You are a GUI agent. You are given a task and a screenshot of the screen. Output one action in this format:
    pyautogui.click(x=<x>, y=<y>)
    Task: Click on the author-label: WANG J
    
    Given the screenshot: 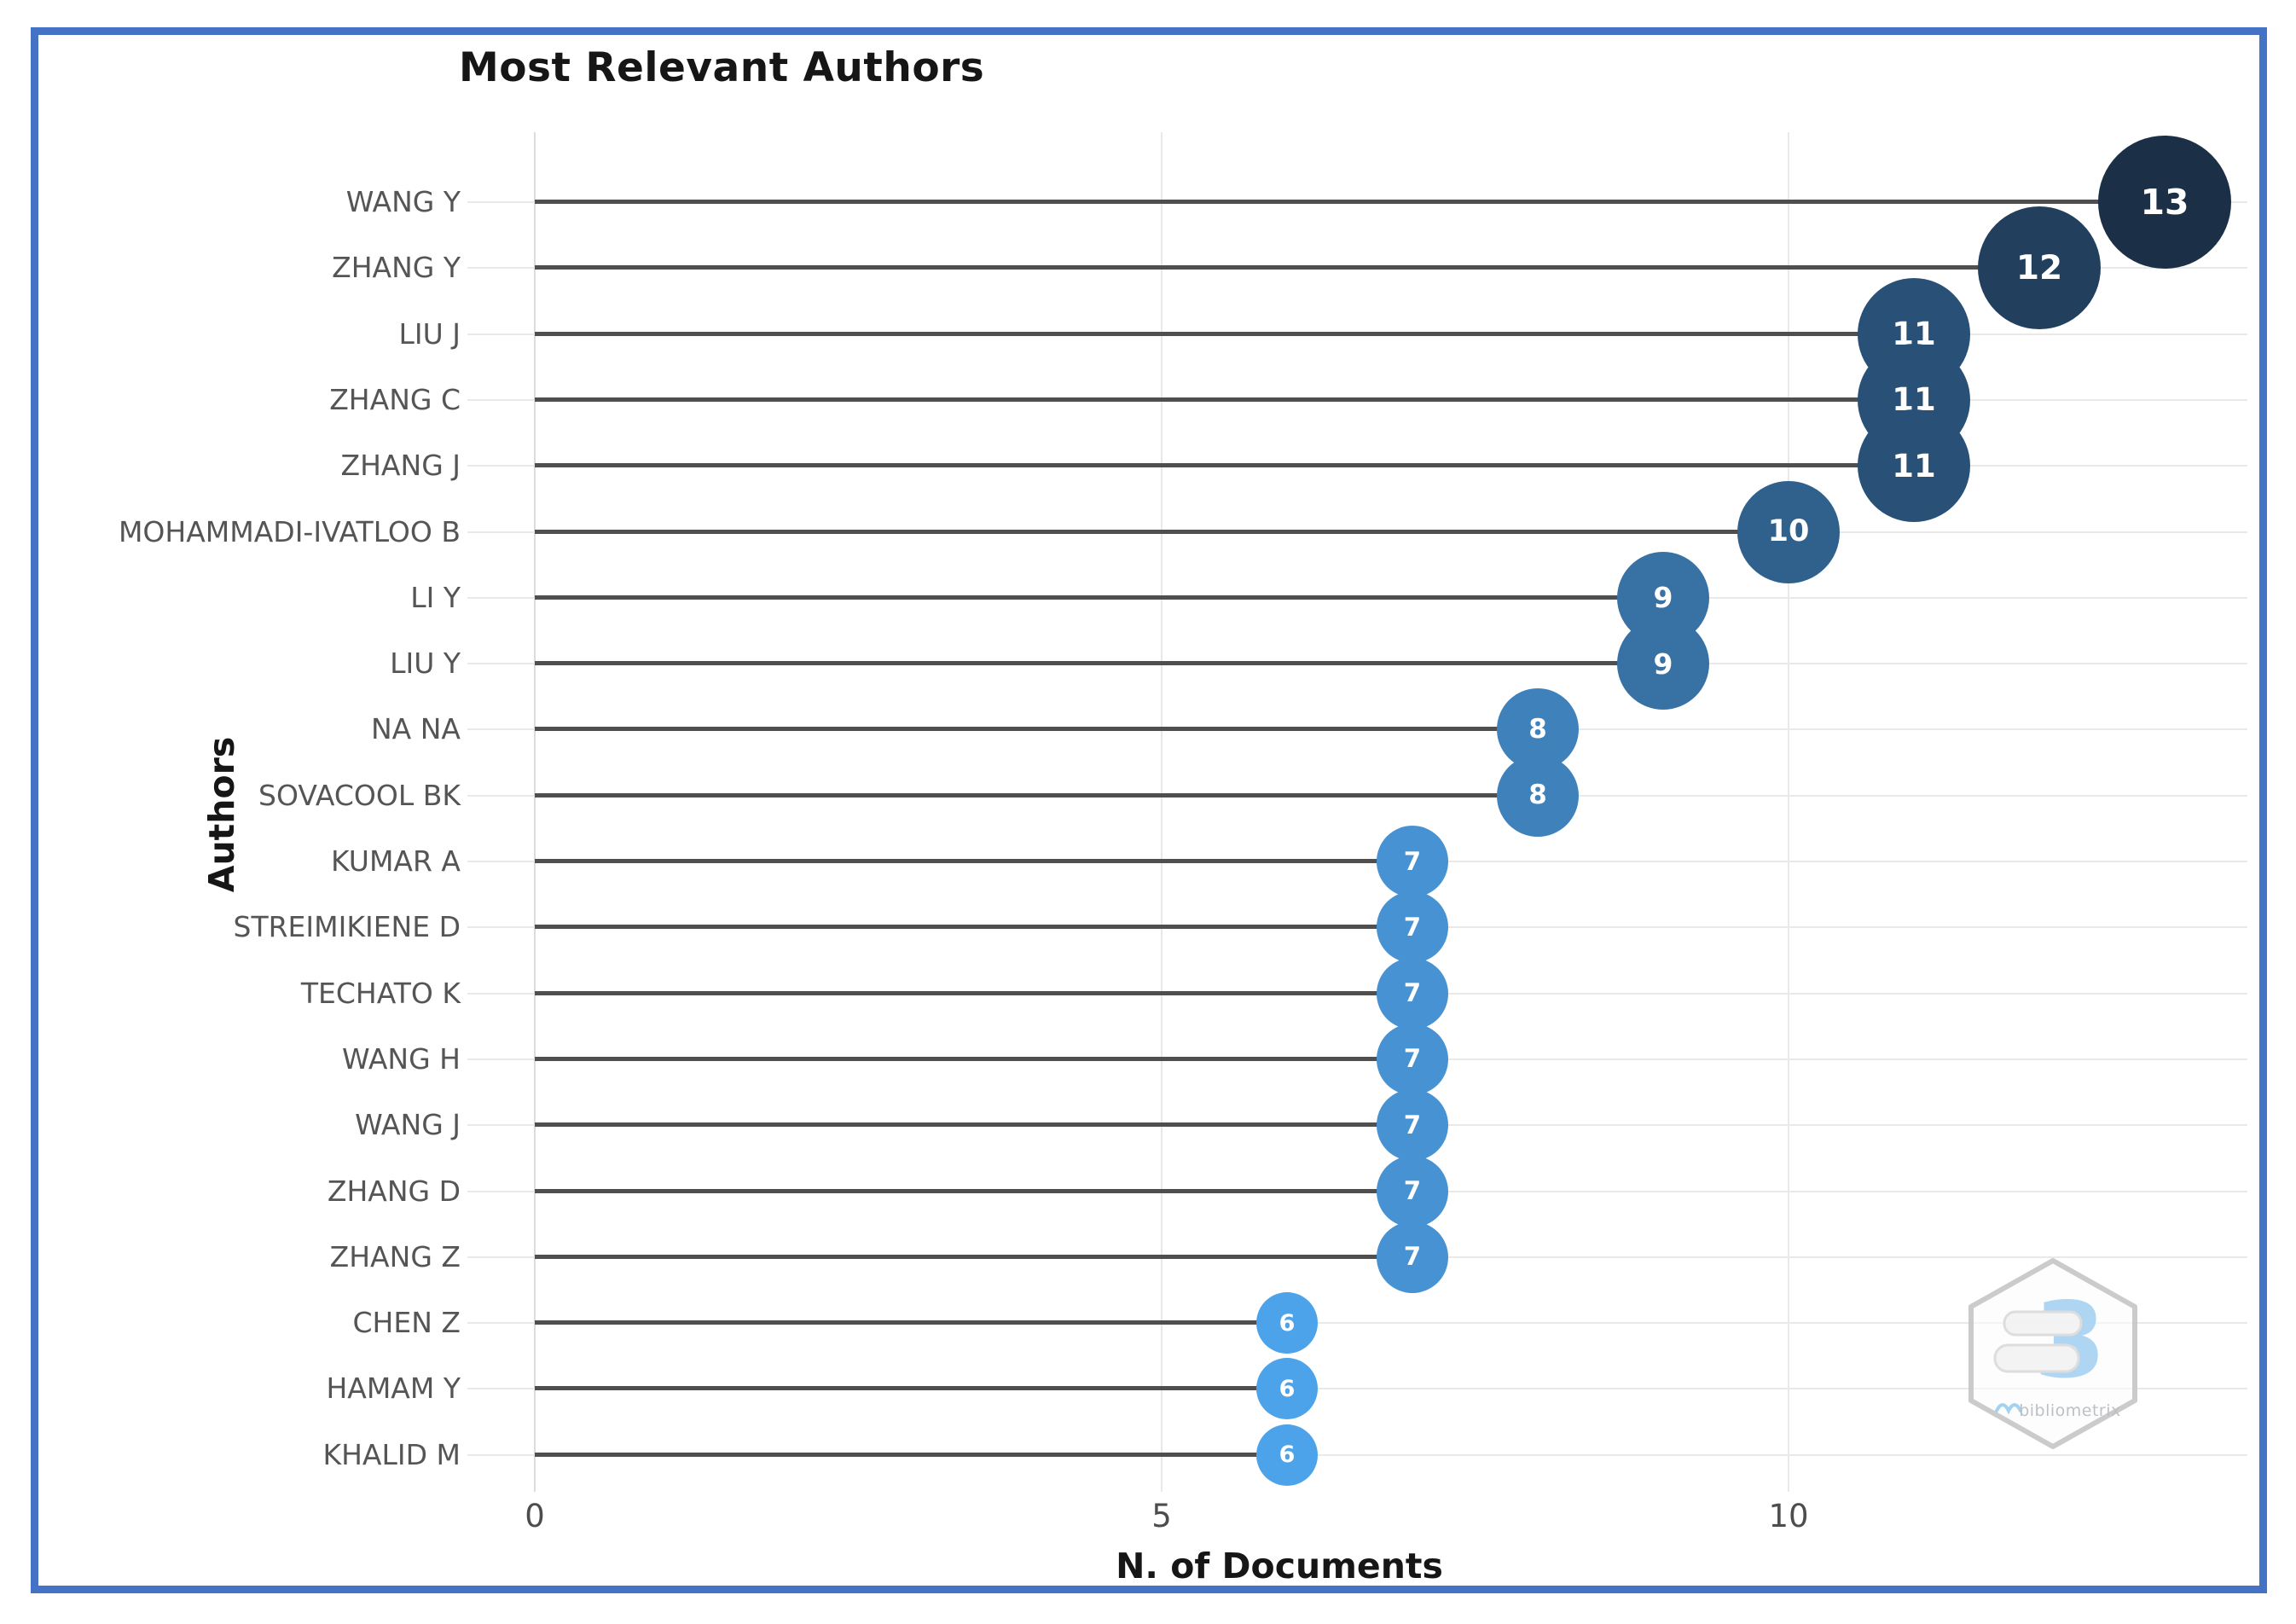 What is the action you would take?
    pyautogui.click(x=408, y=1125)
    